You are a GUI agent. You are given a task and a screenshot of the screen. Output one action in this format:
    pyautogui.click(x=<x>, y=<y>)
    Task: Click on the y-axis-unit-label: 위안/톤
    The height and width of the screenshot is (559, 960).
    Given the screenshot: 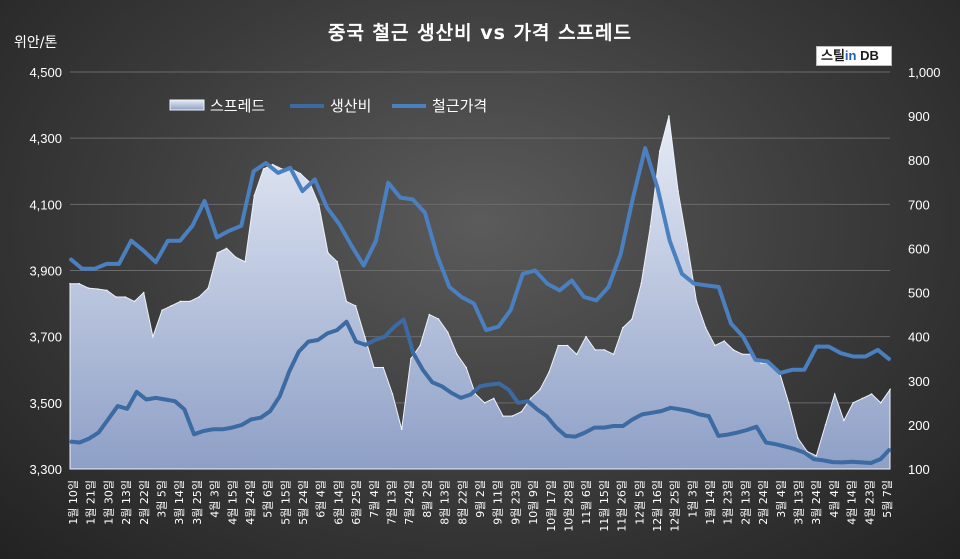 What is the action you would take?
    pyautogui.click(x=36, y=43)
    